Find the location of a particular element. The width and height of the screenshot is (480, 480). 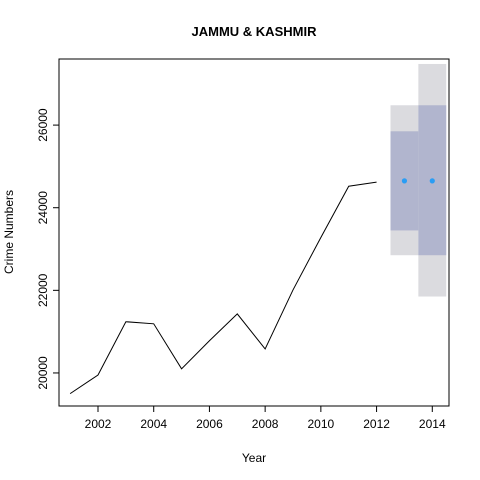

y-axis-label: Crime Numbers is located at coordinates (9, 232).